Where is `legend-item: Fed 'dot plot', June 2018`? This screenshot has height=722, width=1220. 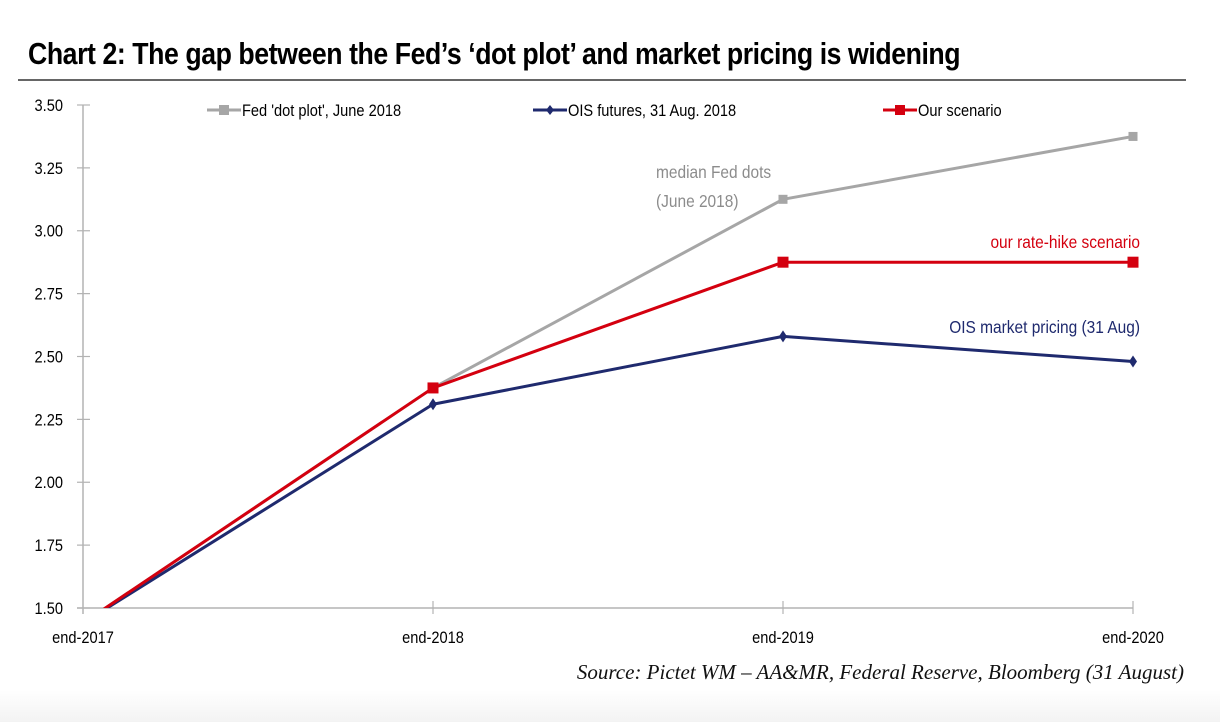 legend-item: Fed 'dot plot', June 2018 is located at coordinates (304, 111).